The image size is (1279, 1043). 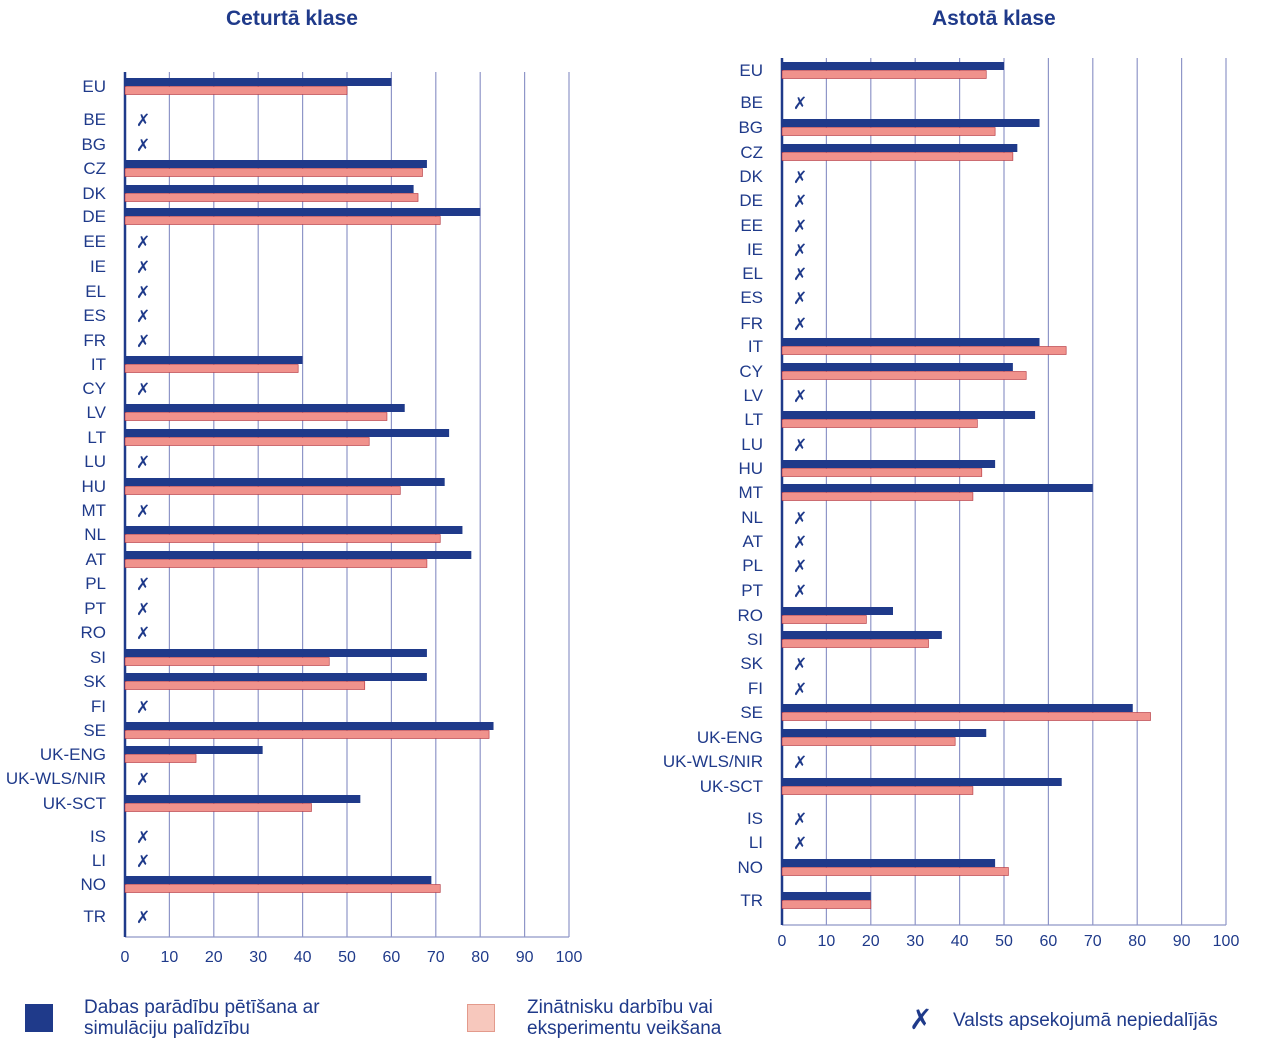 I want to click on category-label: BG, so click(x=93, y=144).